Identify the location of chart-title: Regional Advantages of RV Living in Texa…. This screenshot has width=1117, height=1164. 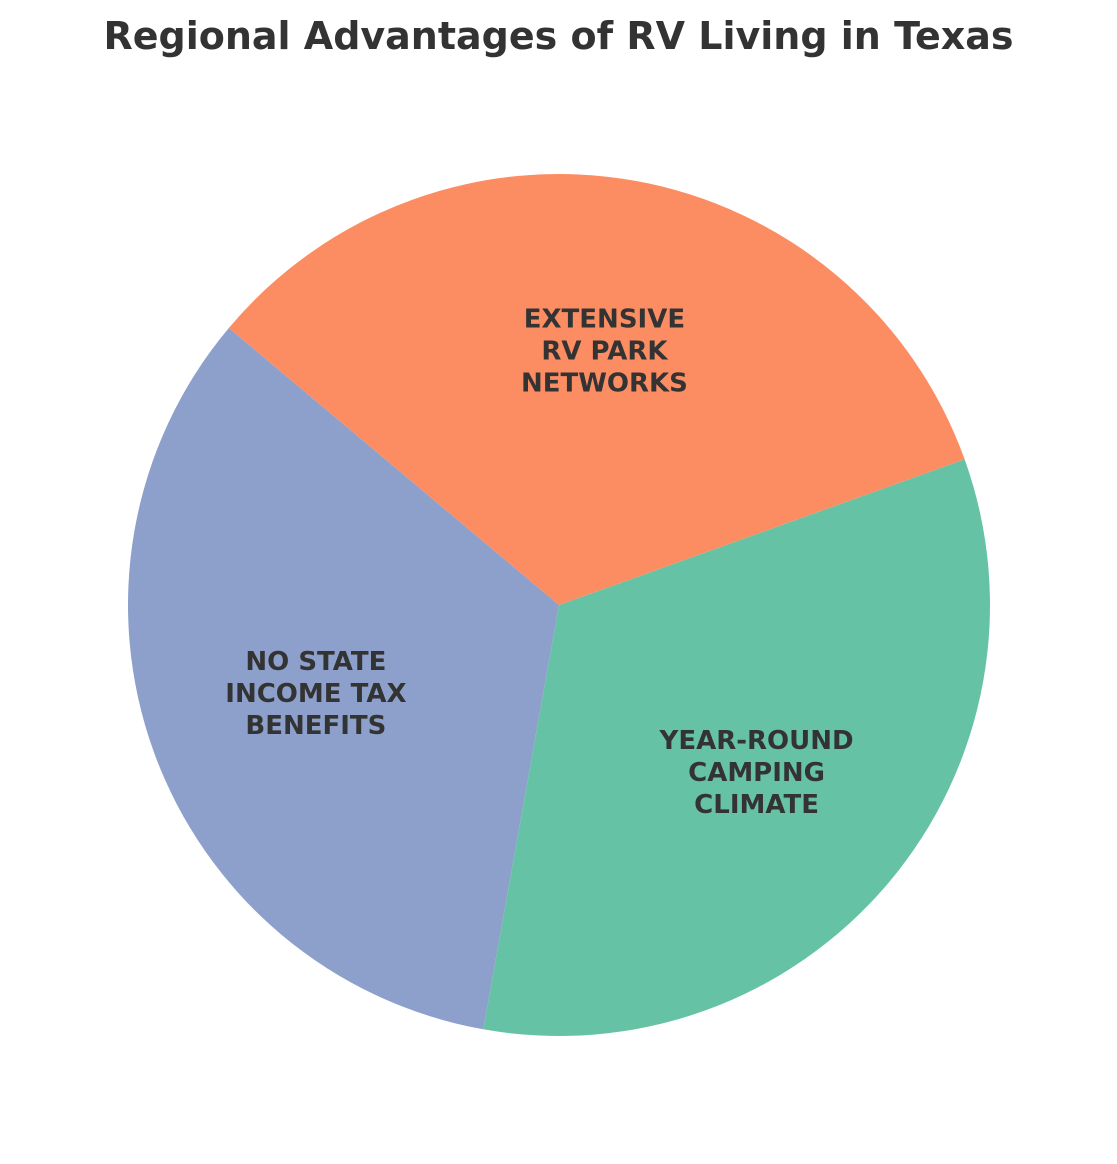
(558, 36).